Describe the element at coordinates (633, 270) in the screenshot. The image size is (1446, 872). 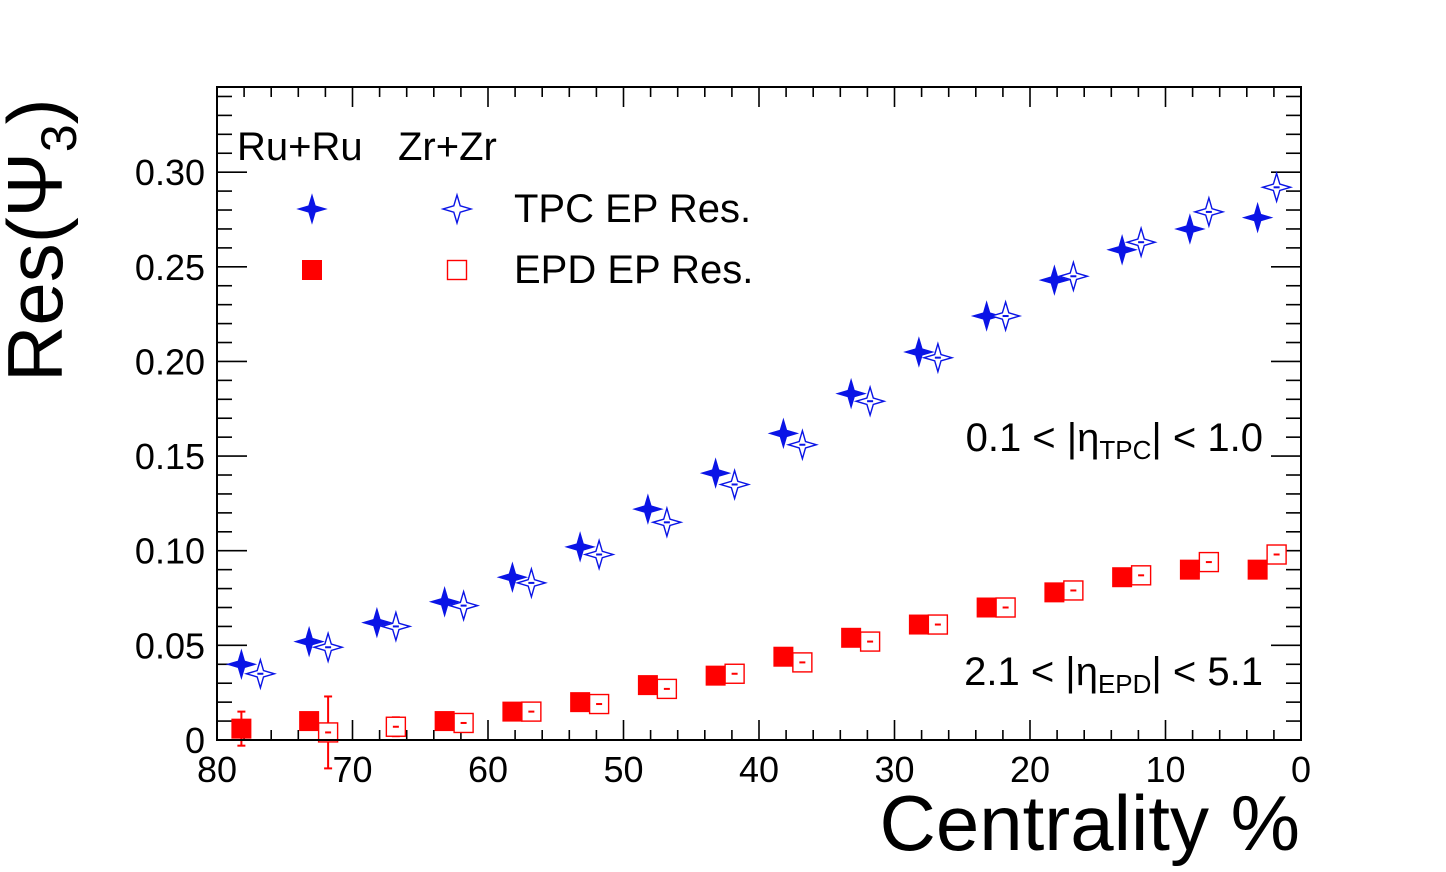
I see `legend-label-epd: EPD EP Res.` at that location.